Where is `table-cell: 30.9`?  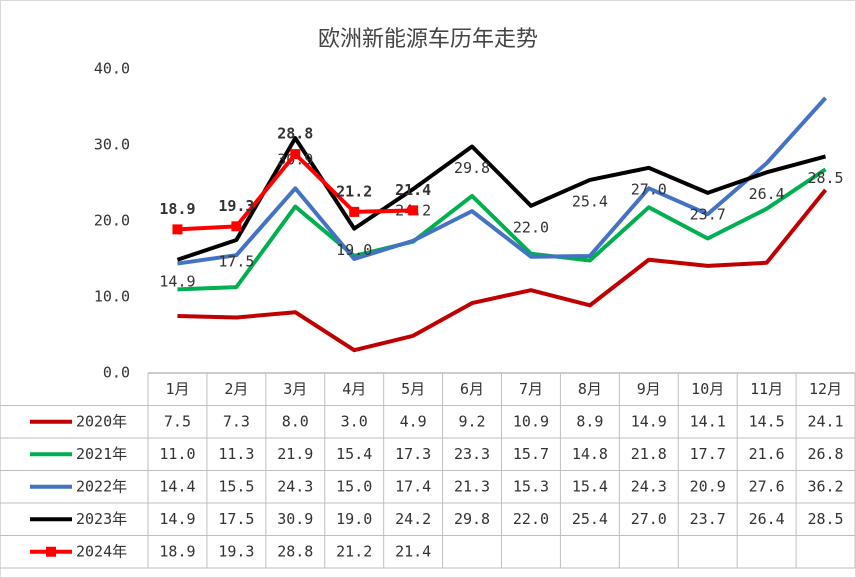 table-cell: 30.9 is located at coordinates (295, 519).